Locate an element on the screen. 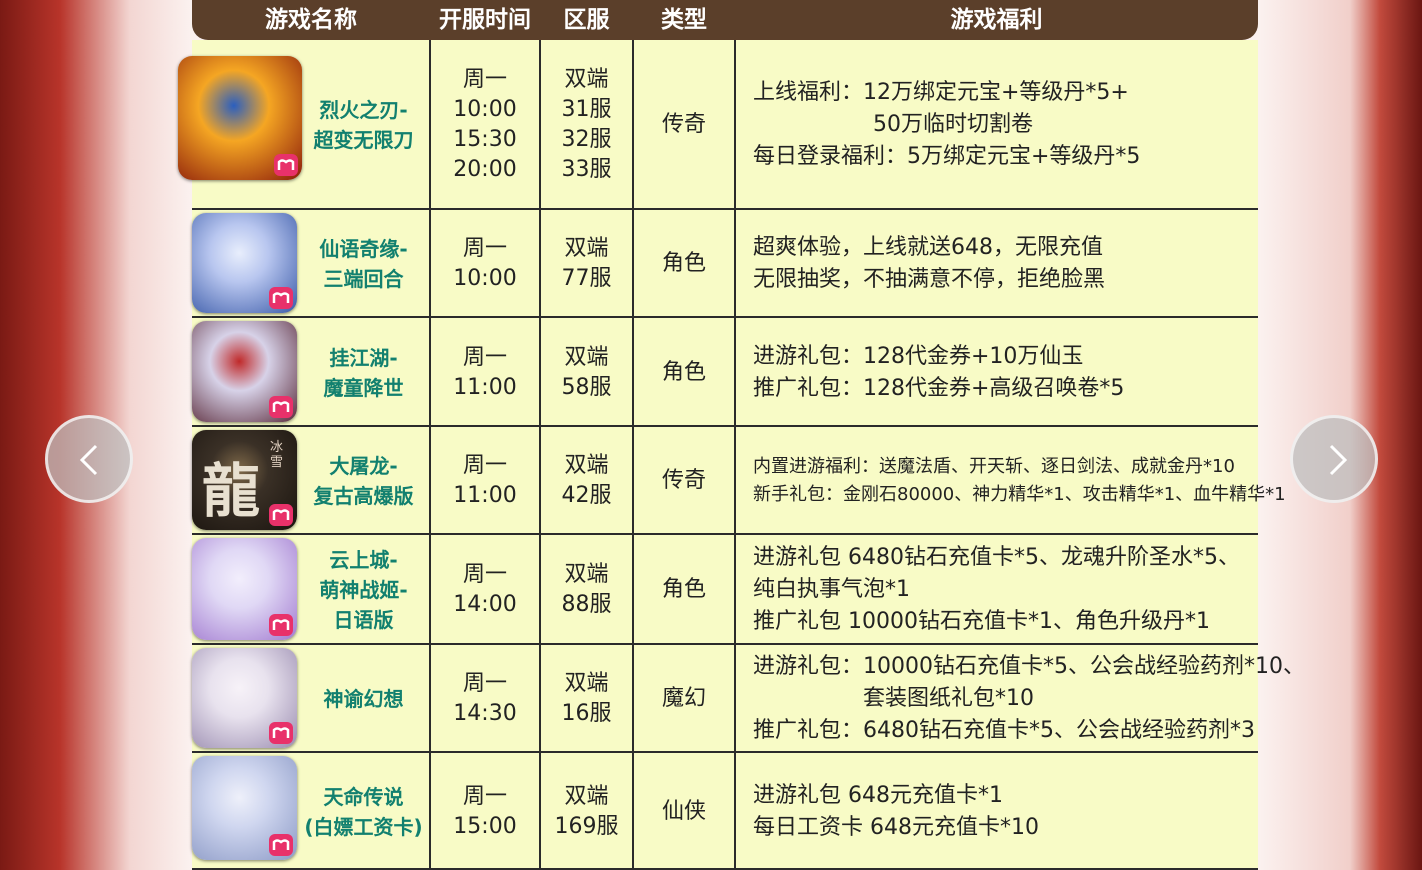 The image size is (1422, 870). server: 双端 16服 is located at coordinates (586, 699).